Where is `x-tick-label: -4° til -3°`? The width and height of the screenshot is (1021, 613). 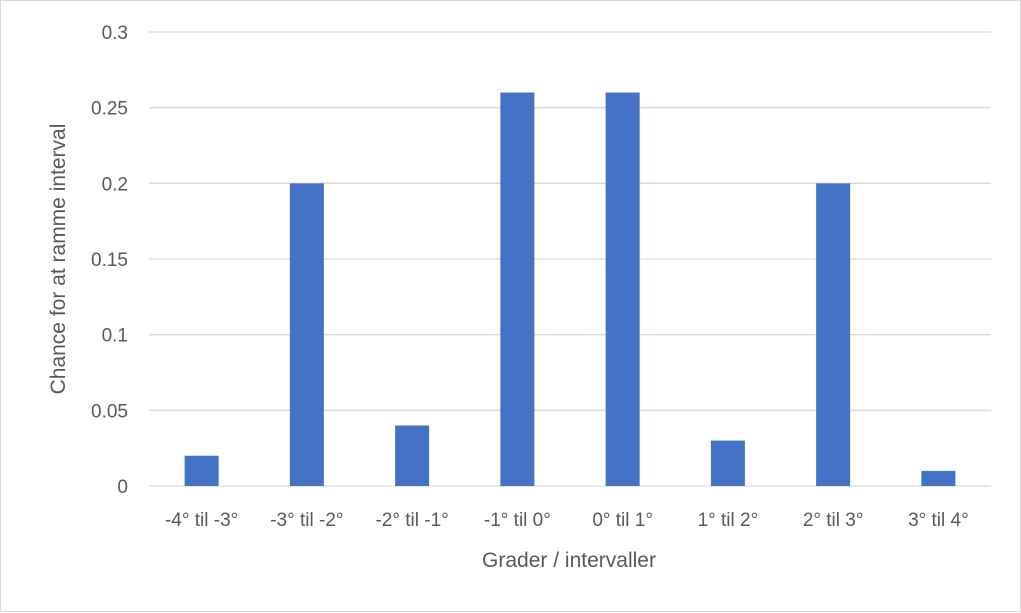 x-tick-label: -4° til -3° is located at coordinates (201, 520).